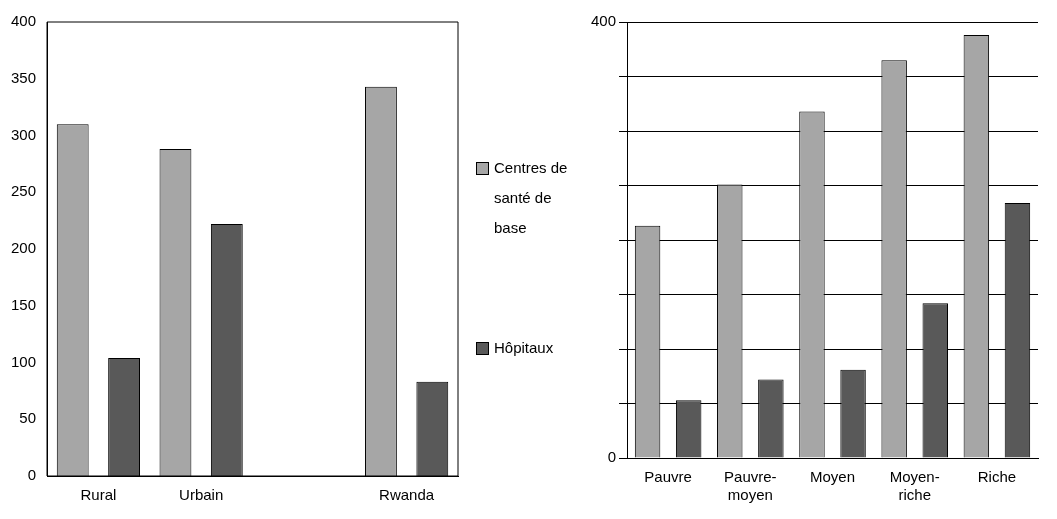 The height and width of the screenshot is (519, 1057). Describe the element at coordinates (24, 248) in the screenshot. I see `y-tick-label: 200` at that location.